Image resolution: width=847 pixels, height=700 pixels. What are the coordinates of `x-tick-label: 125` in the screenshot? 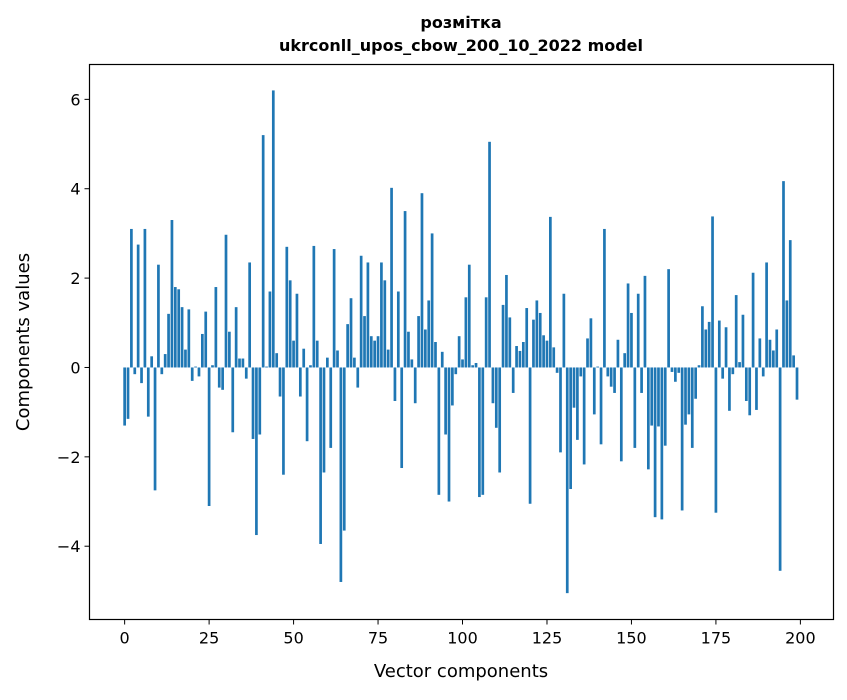 It's located at (547, 638).